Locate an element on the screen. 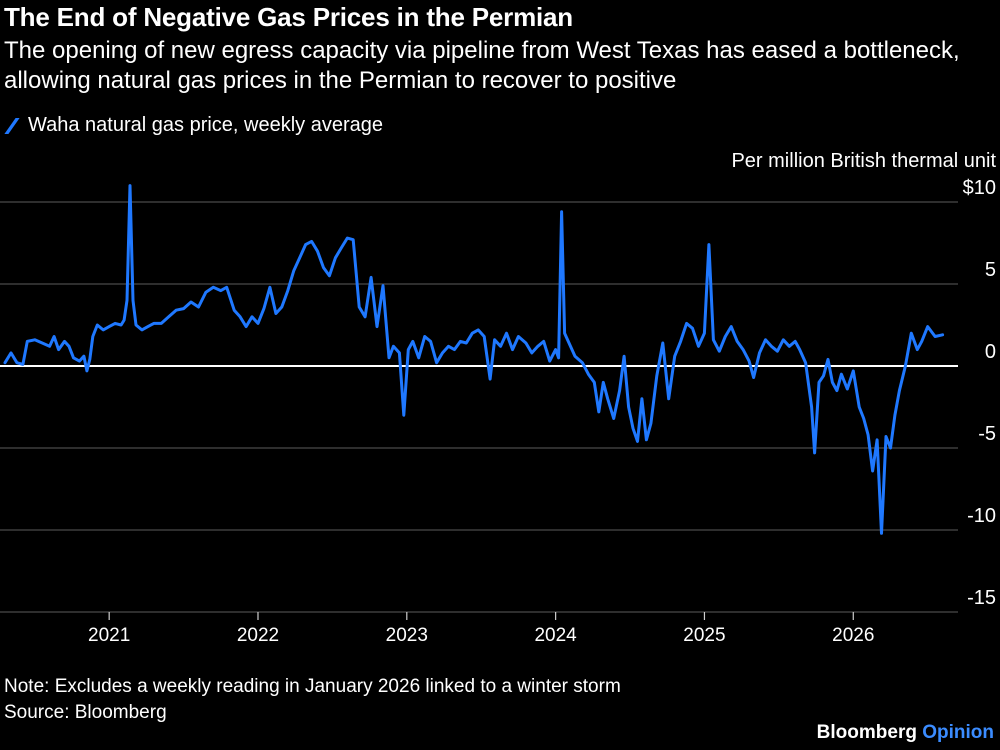  y-axis-ticks: $10 5 0 -5 -10 -15 is located at coordinates (979, 393).